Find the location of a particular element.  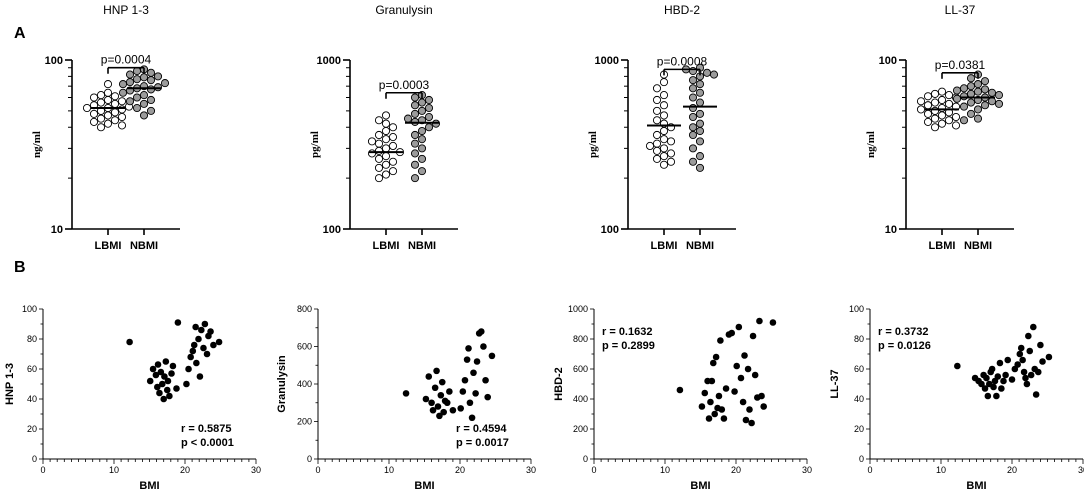

correlation-p: p = 0.0126 is located at coordinates (904, 346).